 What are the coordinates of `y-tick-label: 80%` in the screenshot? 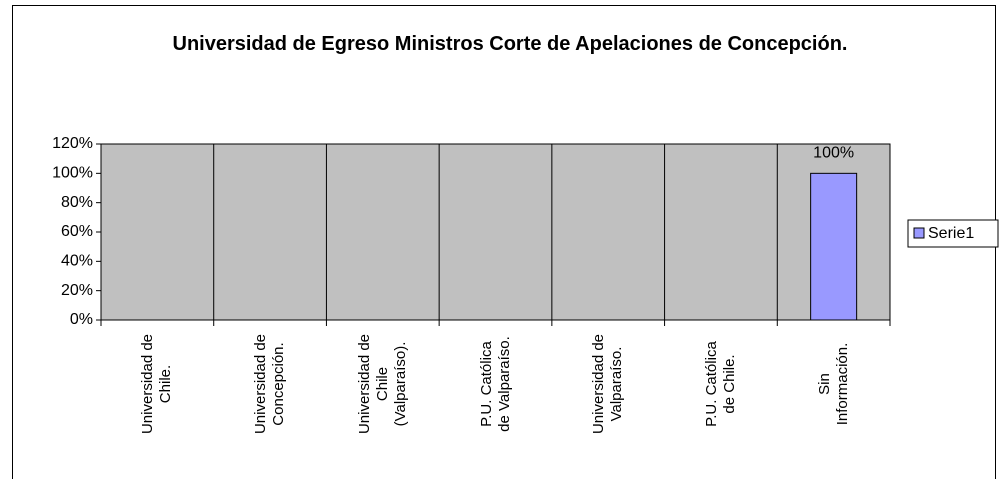 It's located at (77, 202).